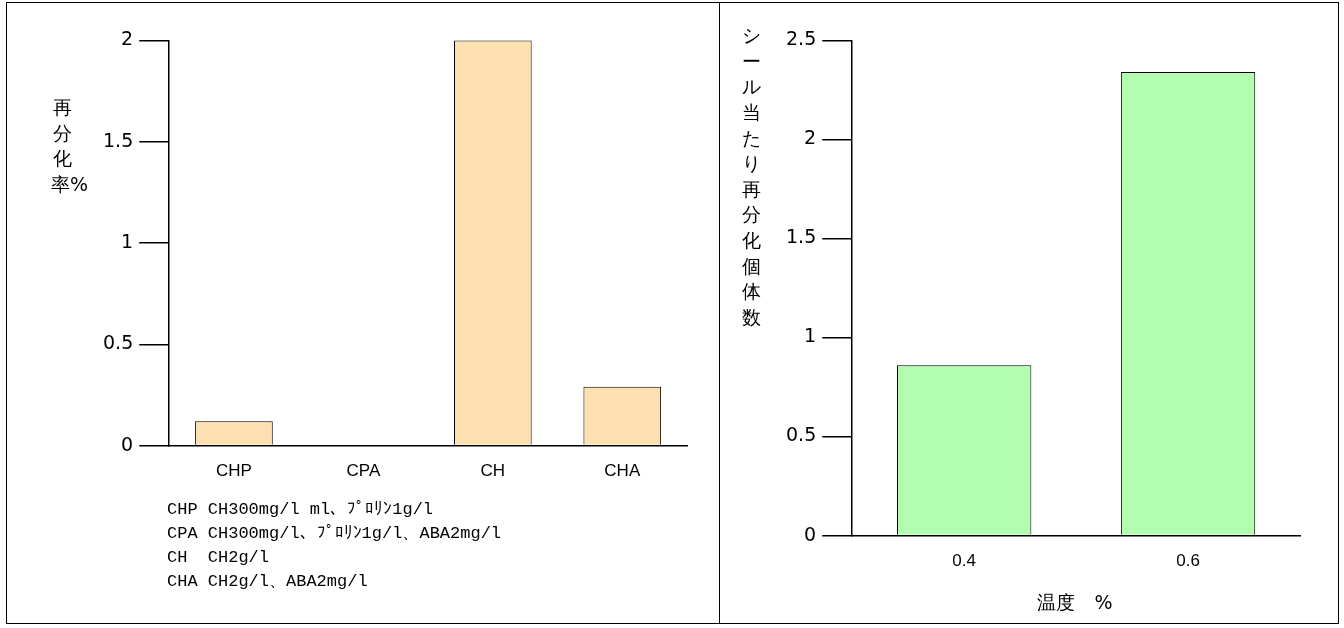  I want to click on x-tick-label: CHP, so click(233, 471).